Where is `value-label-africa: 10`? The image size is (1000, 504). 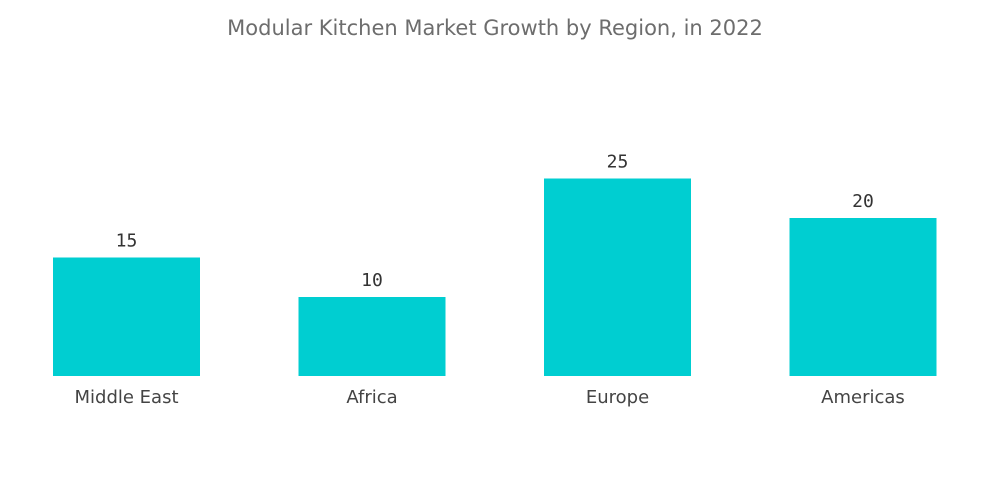
value-label-africa: 10 is located at coordinates (372, 280).